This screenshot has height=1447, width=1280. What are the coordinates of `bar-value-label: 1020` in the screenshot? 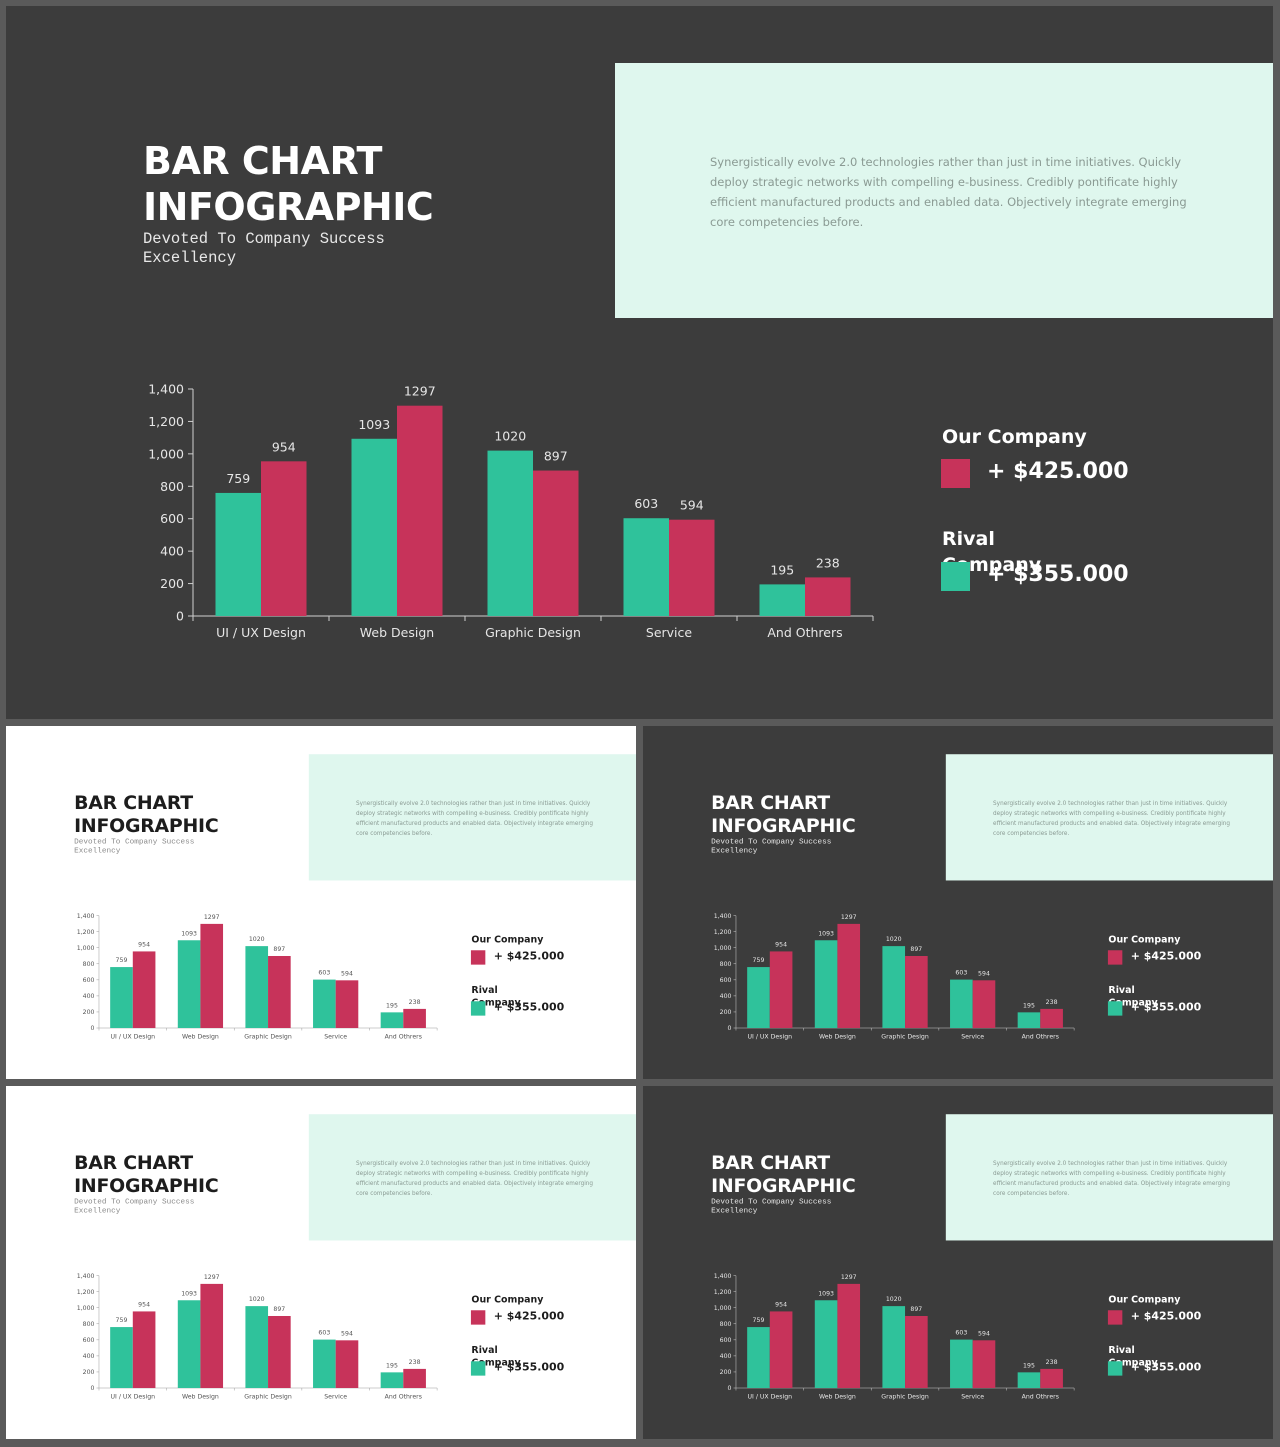 It's located at (510, 436).